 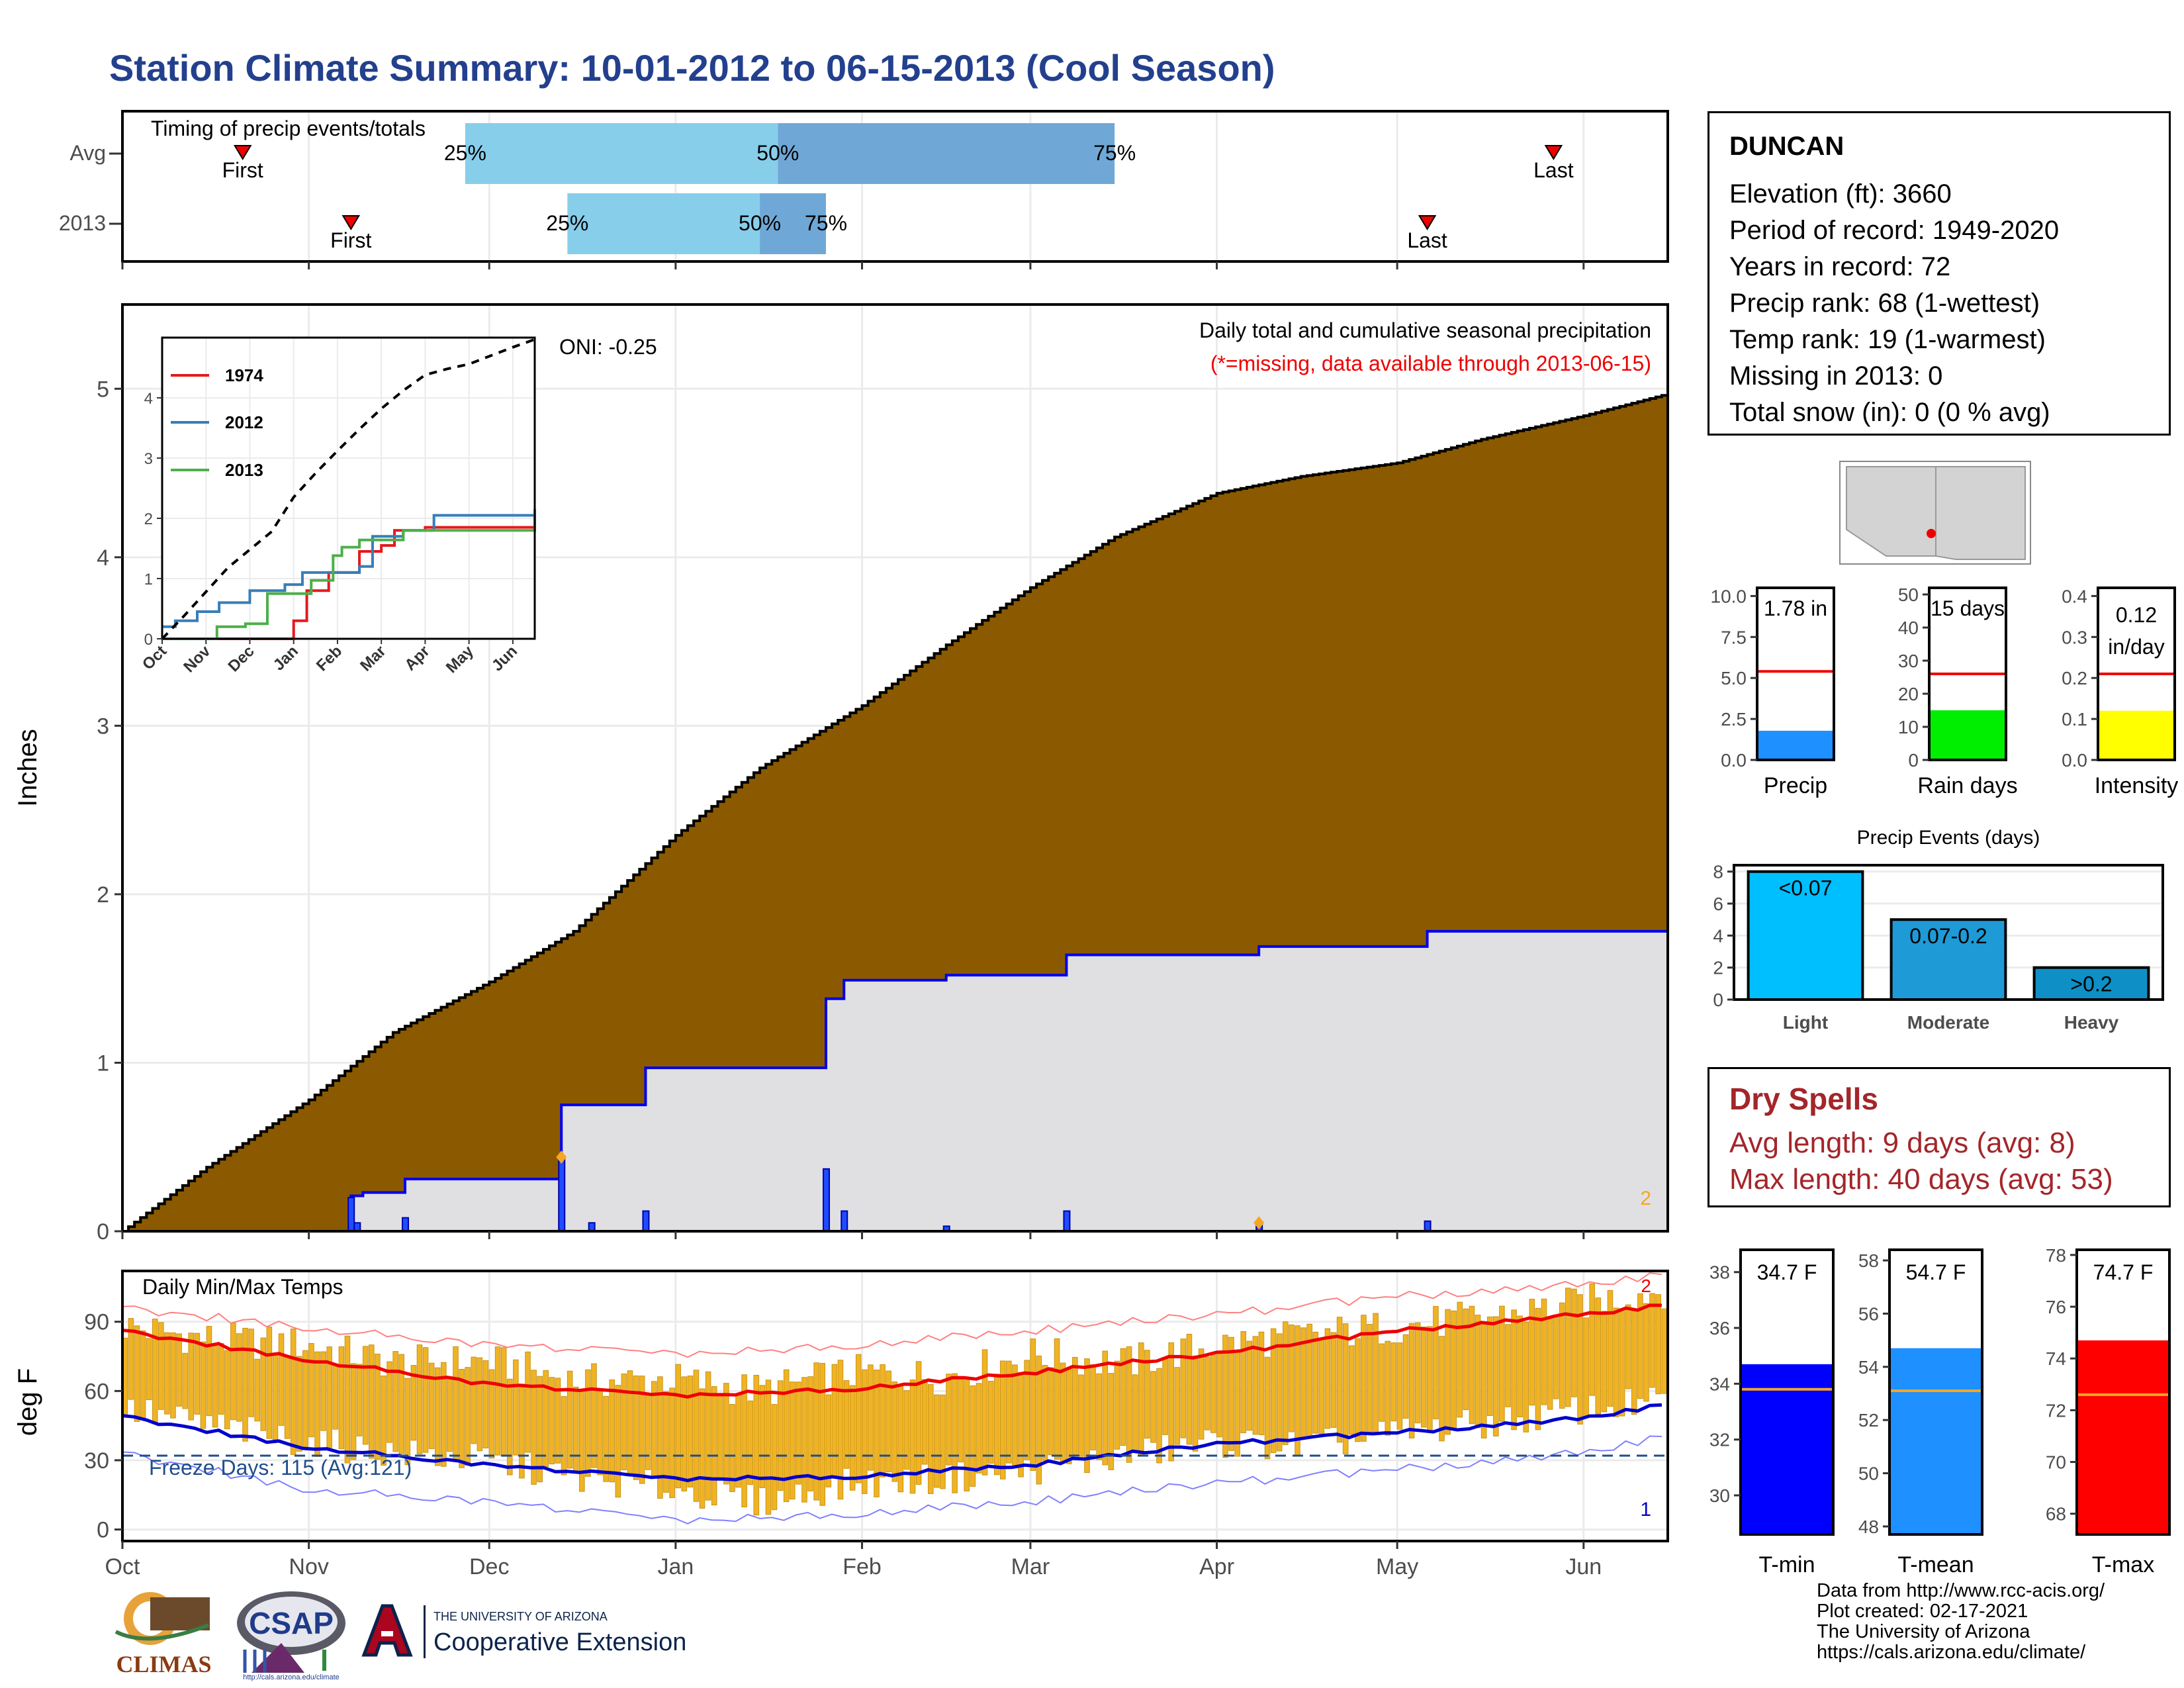 I want to click on temp-panel-title: Daily Min/Max Temps, so click(x=242, y=1287).